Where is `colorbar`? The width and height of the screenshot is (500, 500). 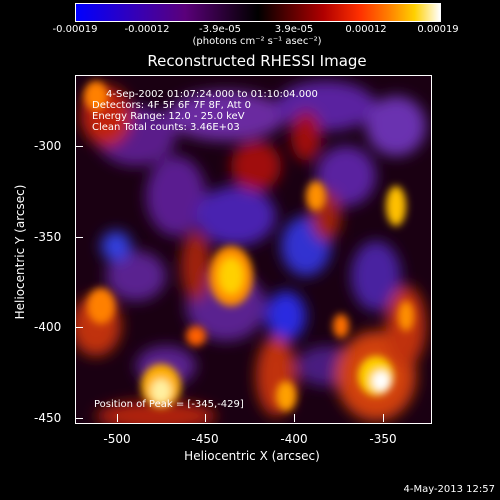
colorbar is located at coordinates (258, 12).